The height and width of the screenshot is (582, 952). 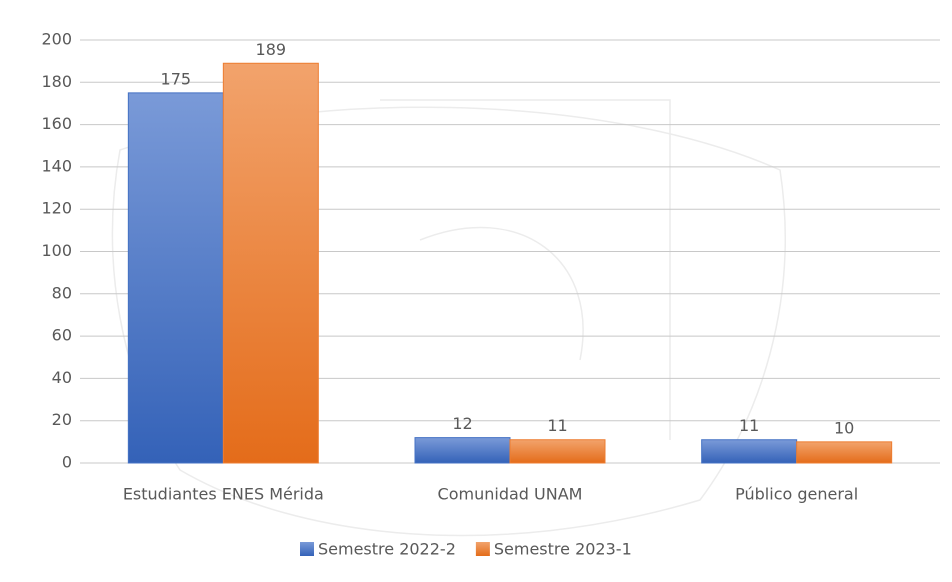 I want to click on y-tick-label: 20, so click(x=62, y=419).